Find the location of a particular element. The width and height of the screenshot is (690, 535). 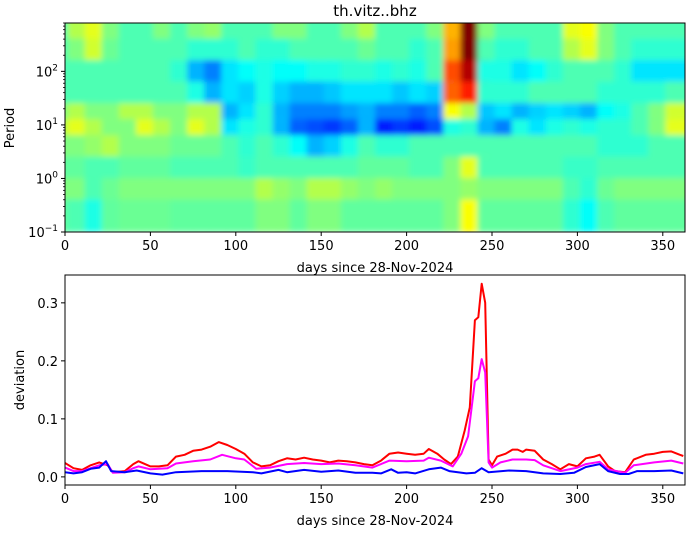

bottom-y-axis-label: deviation is located at coordinates (20, 380).